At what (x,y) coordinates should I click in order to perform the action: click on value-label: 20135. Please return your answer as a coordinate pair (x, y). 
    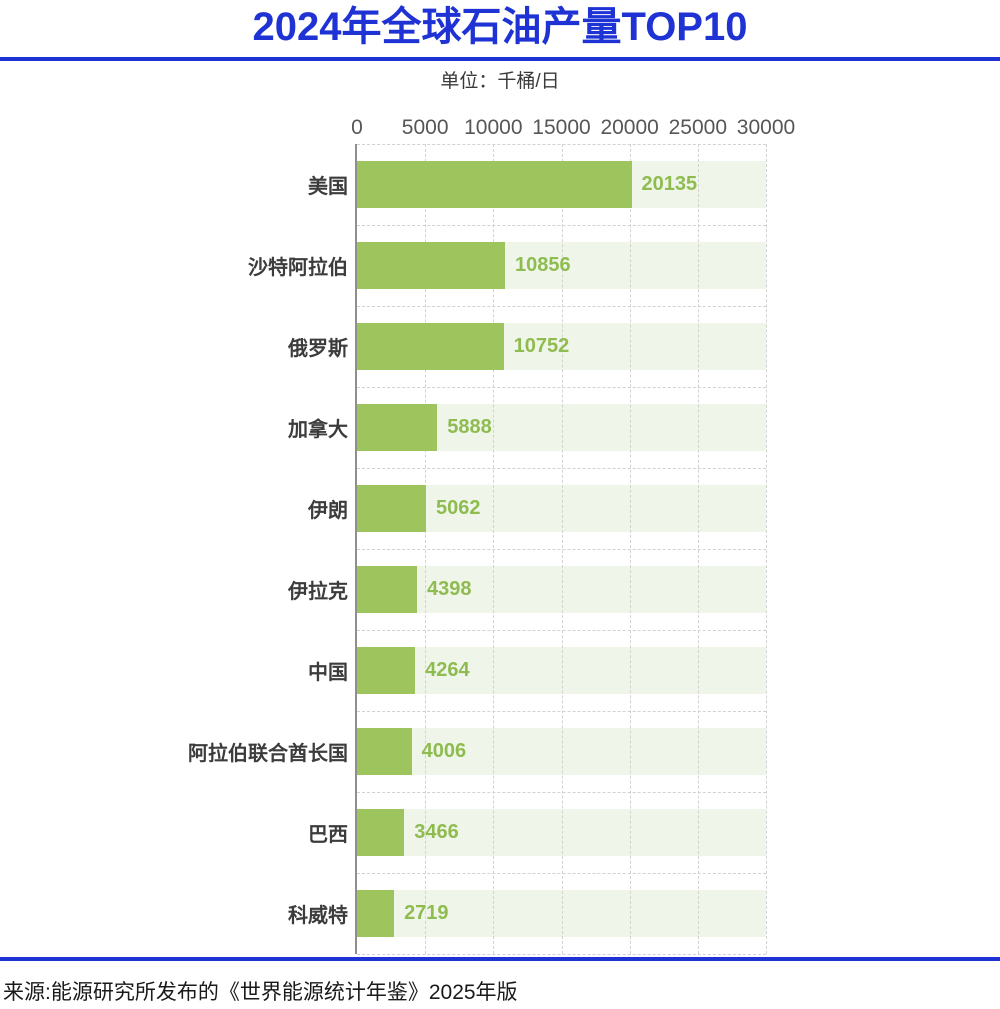
    Looking at the image, I should click on (669, 184).